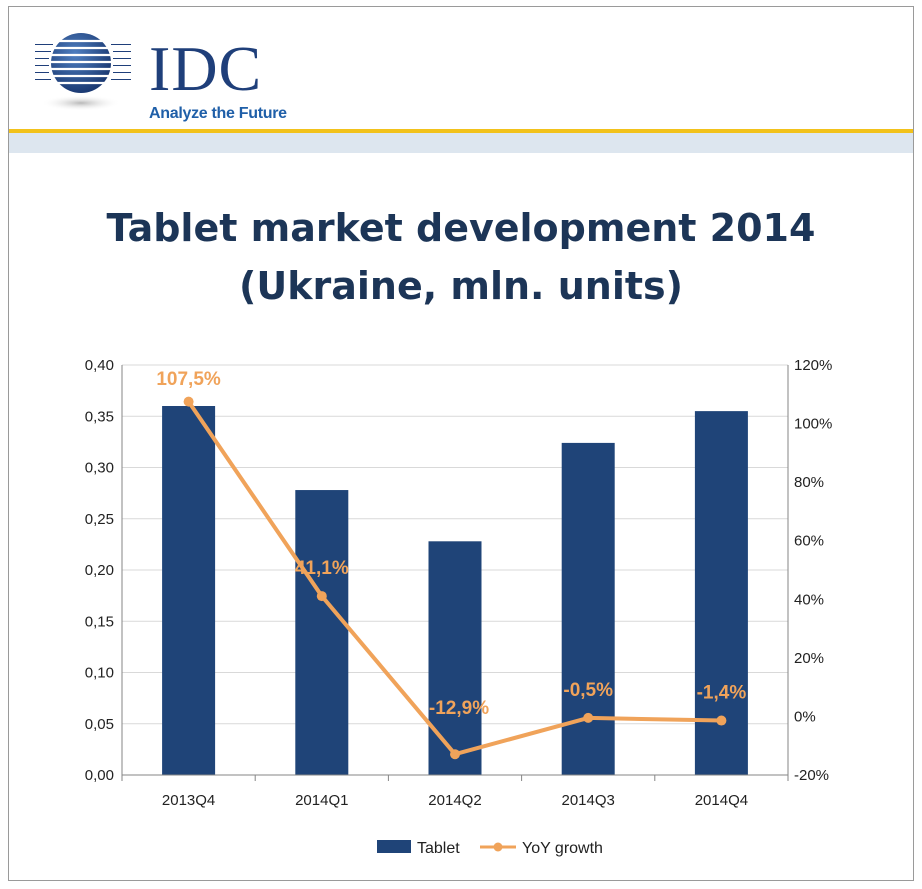 This screenshot has height=889, width=922. I want to click on y-left-tick-label: 0,35, so click(99, 416).